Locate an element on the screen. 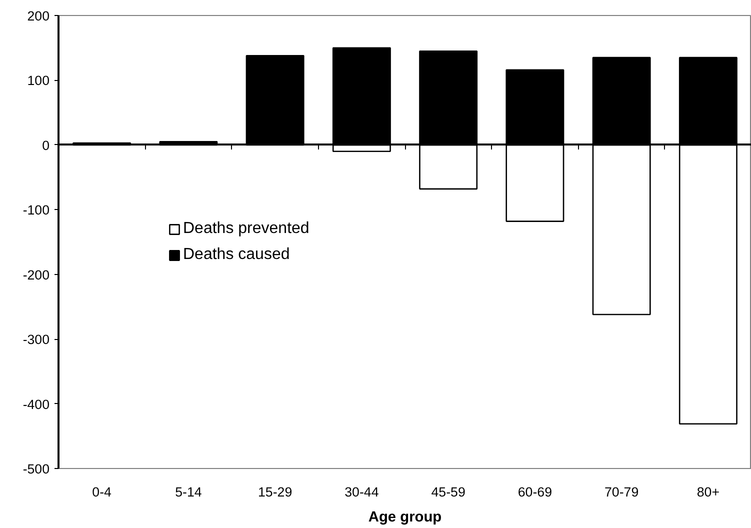  y-tick-label: 200 is located at coordinates (38, 16).